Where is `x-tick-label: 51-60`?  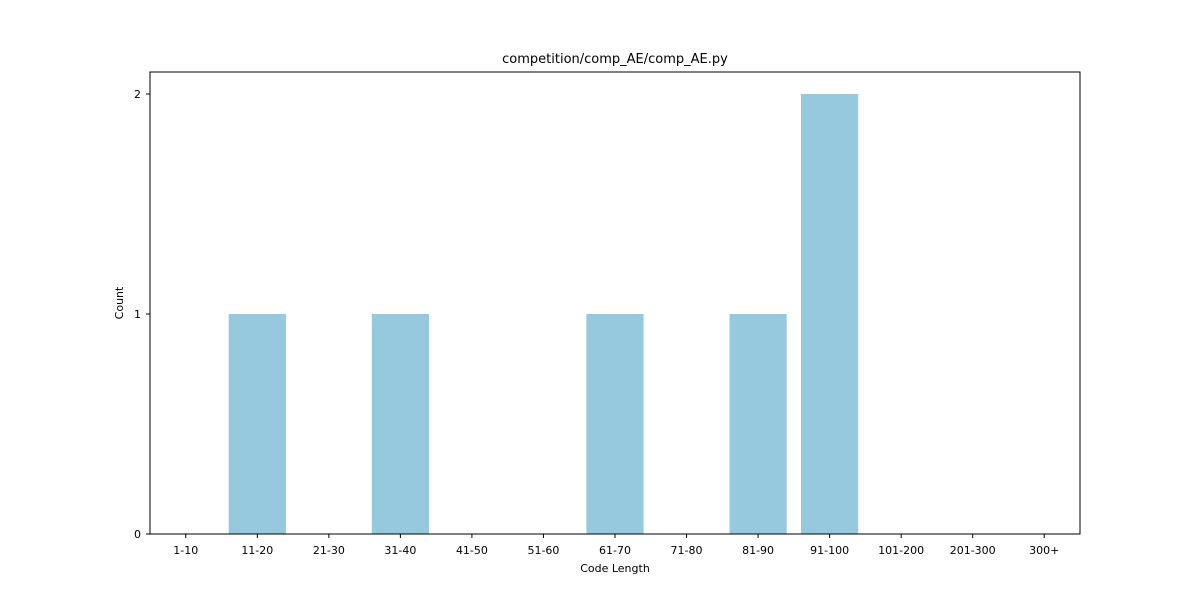 x-tick-label: 51-60 is located at coordinates (543, 550).